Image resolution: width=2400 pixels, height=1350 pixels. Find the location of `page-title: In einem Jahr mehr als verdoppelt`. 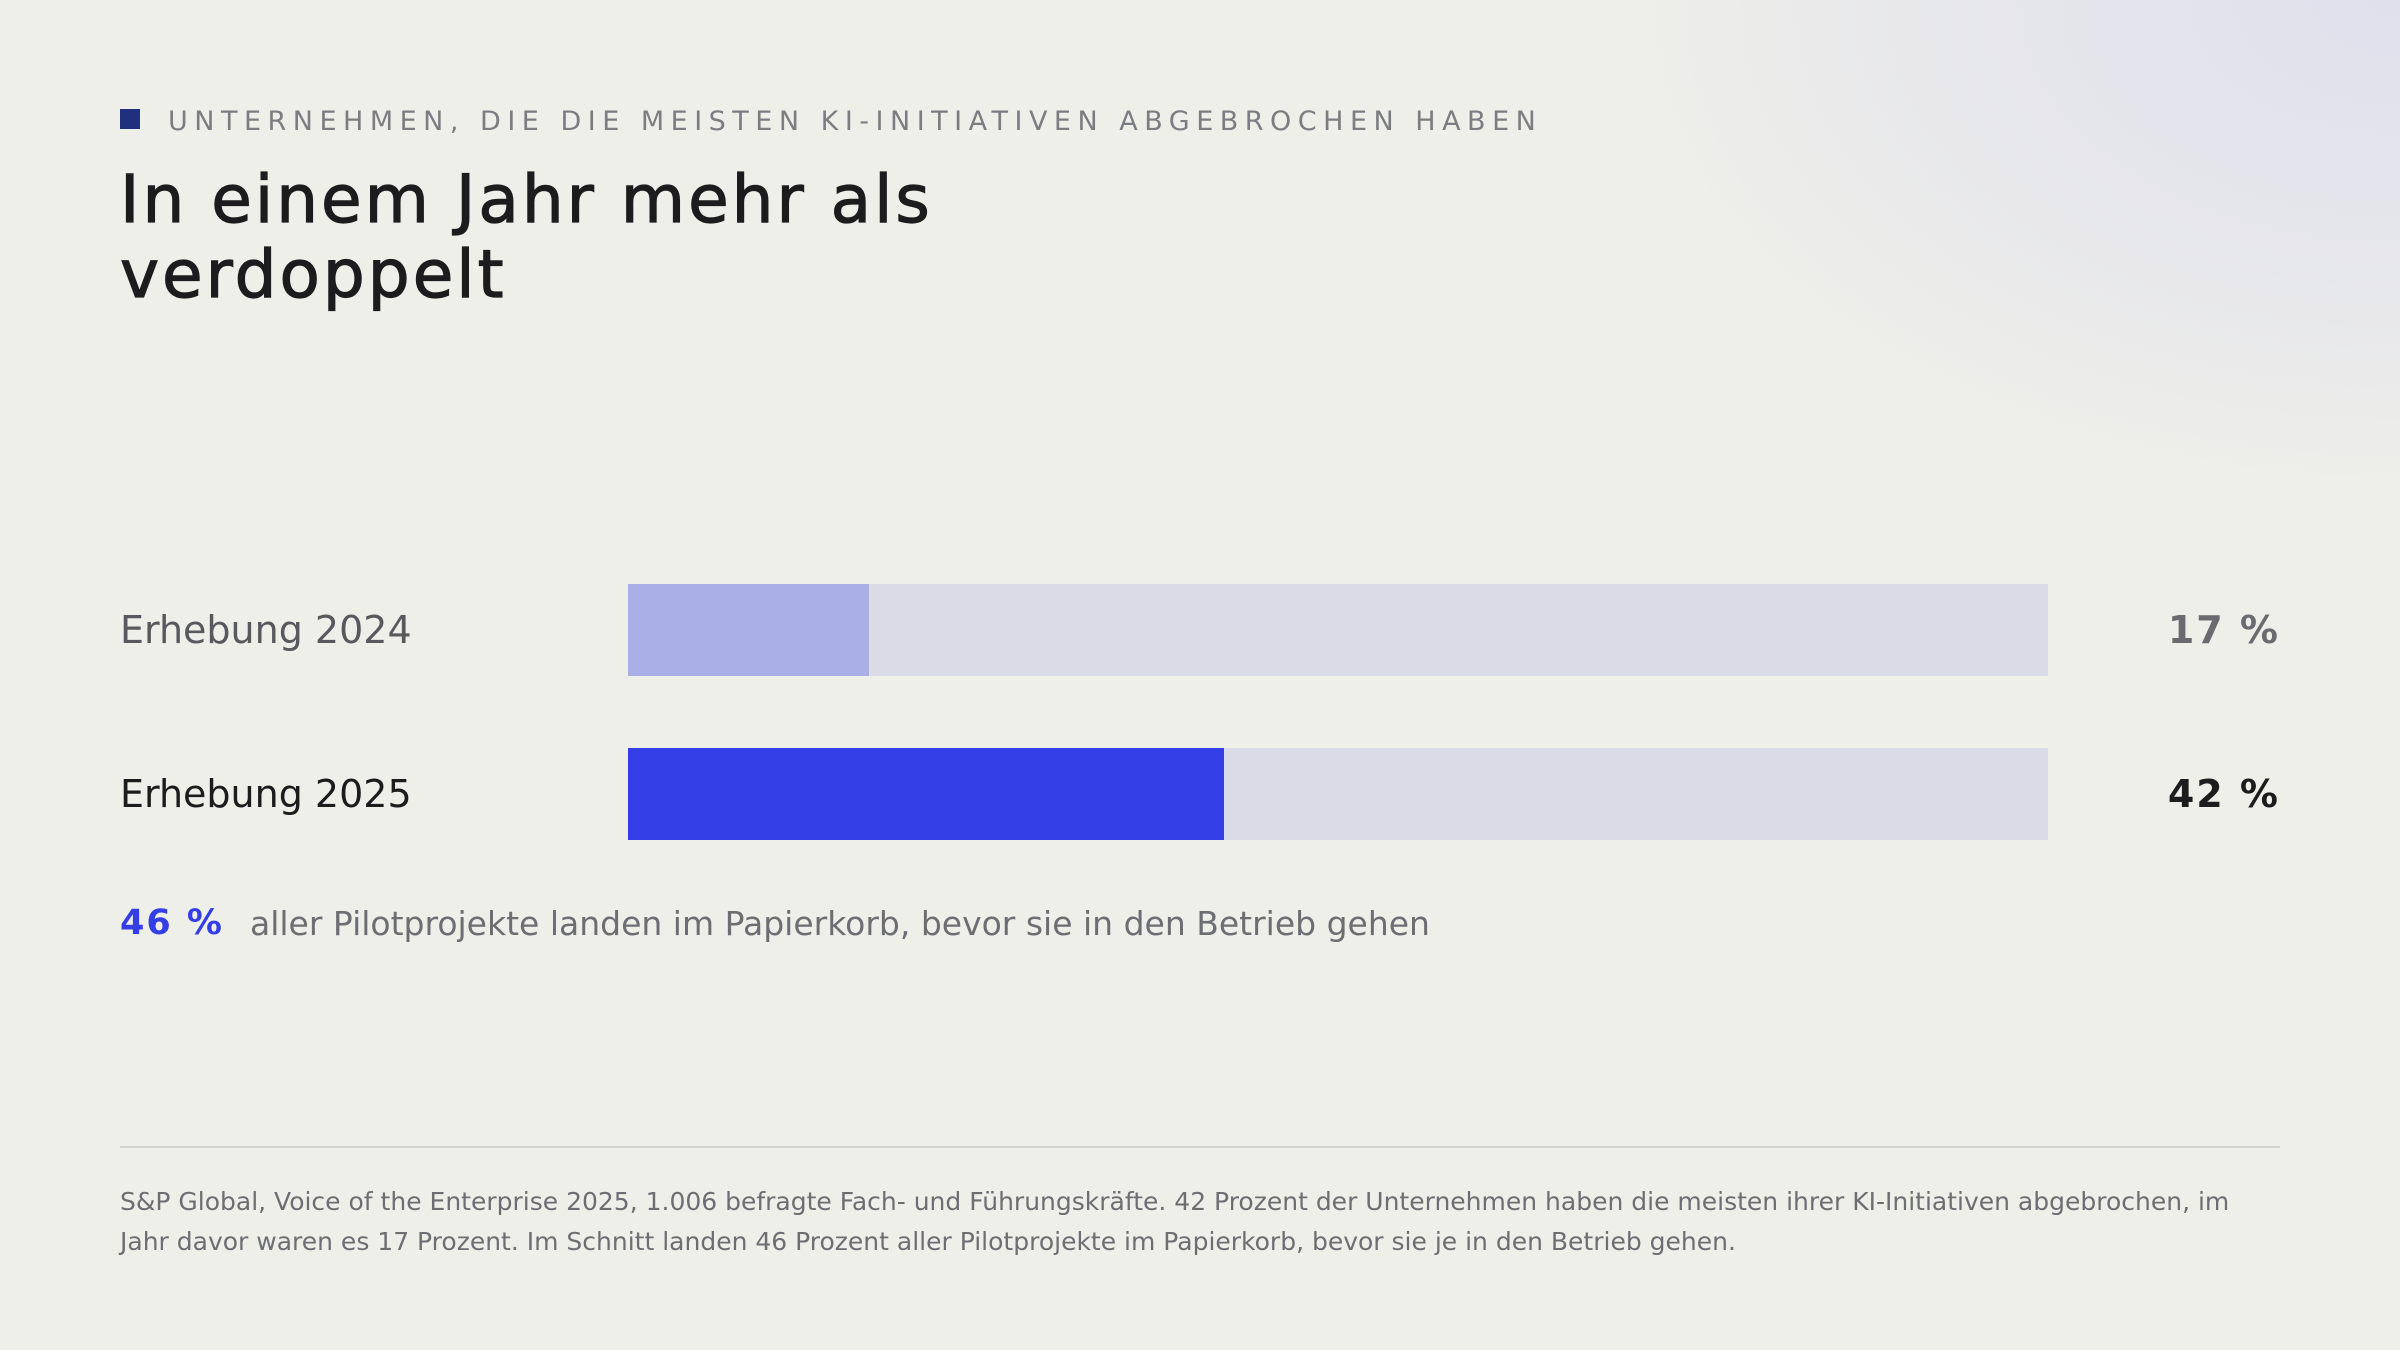

page-title: In einem Jahr mehr als verdoppelt is located at coordinates (526, 237).